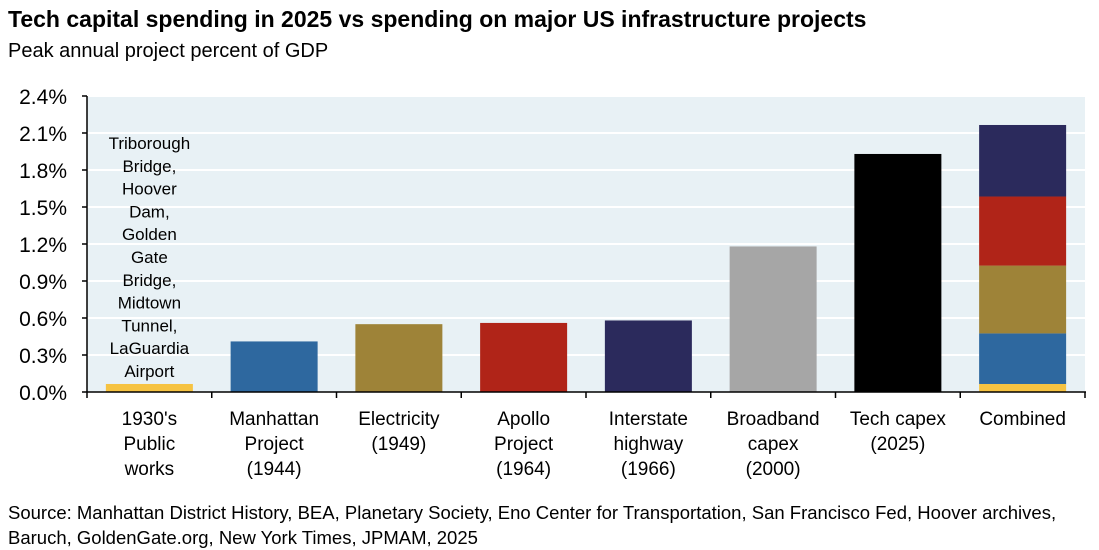 Image resolution: width=1099 pixels, height=550 pixels. I want to click on x-tick-label: highway, so click(649, 444).